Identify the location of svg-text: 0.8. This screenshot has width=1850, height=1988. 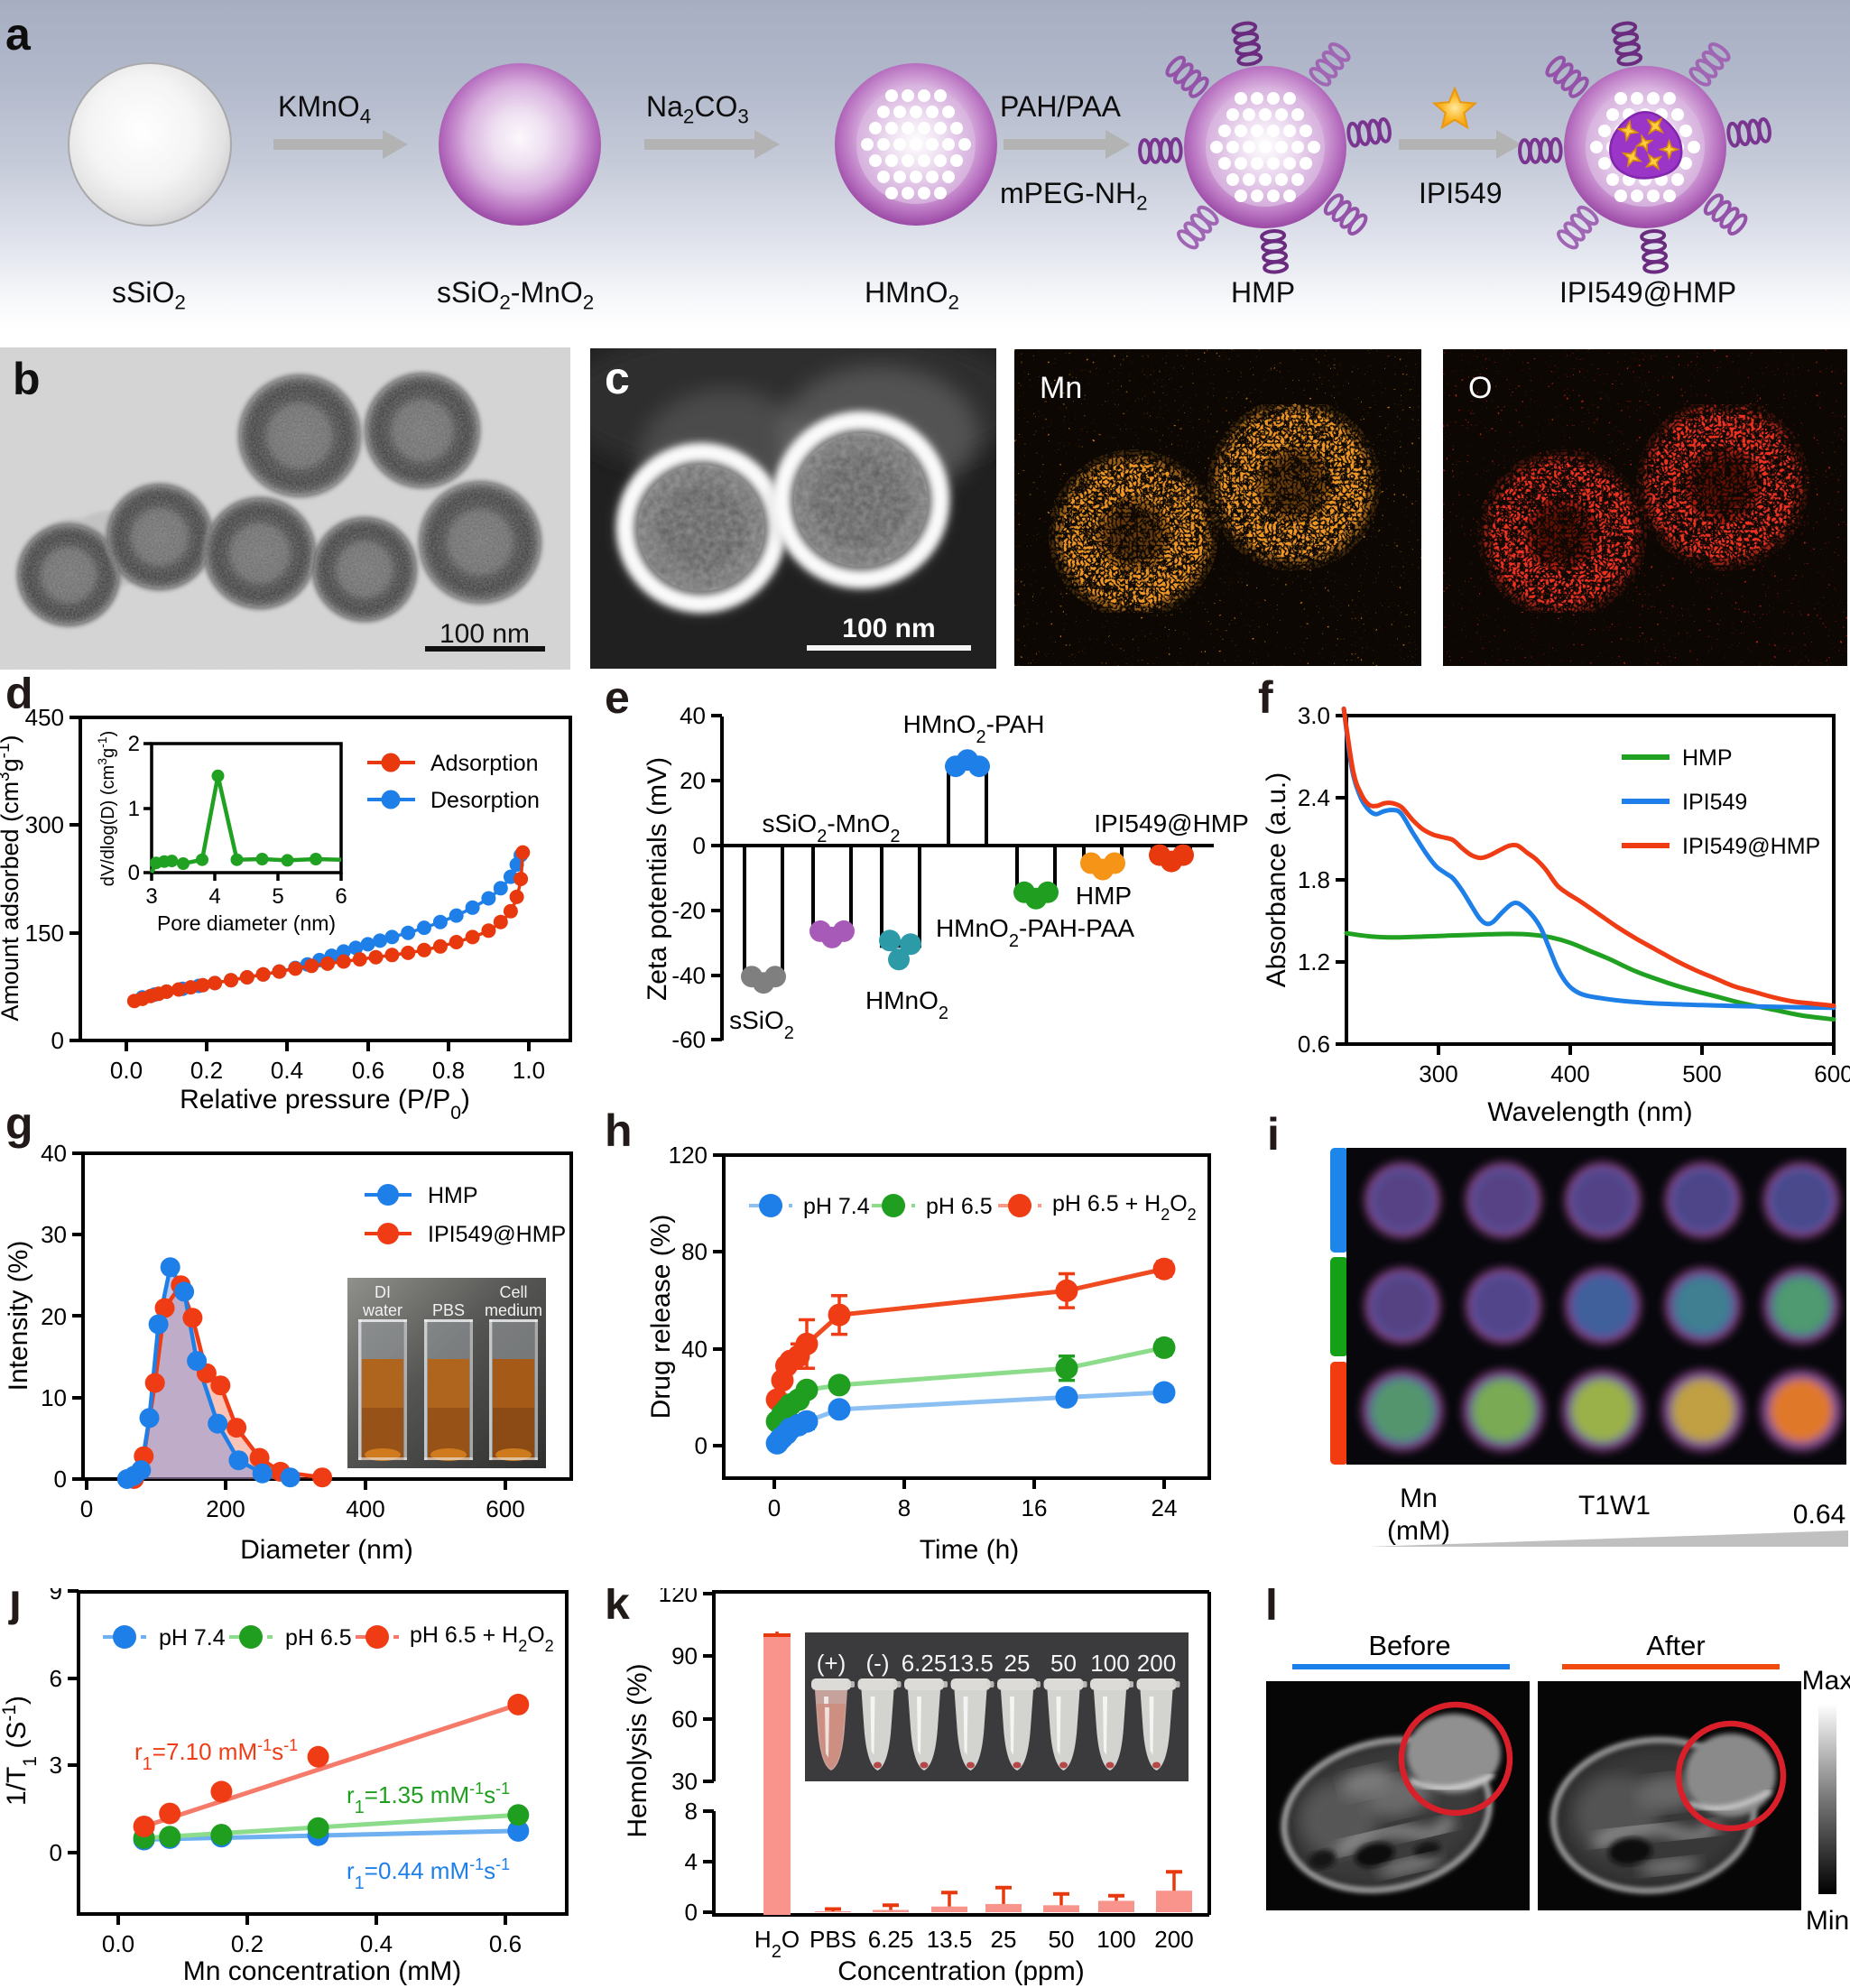
(449, 1070).